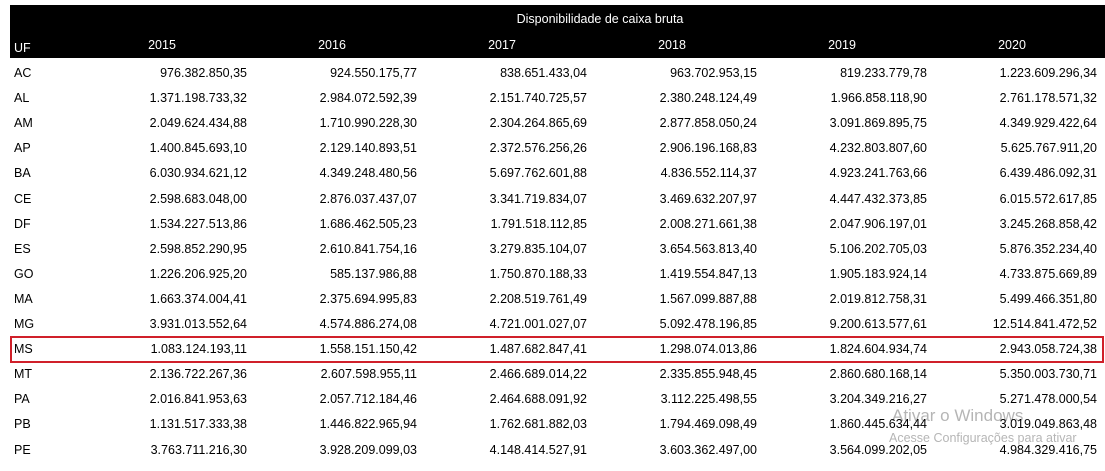 This screenshot has width=1105, height=471. What do you see at coordinates (368, 123) in the screenshot?
I see `value-cell: 1.710.990.228,30` at bounding box center [368, 123].